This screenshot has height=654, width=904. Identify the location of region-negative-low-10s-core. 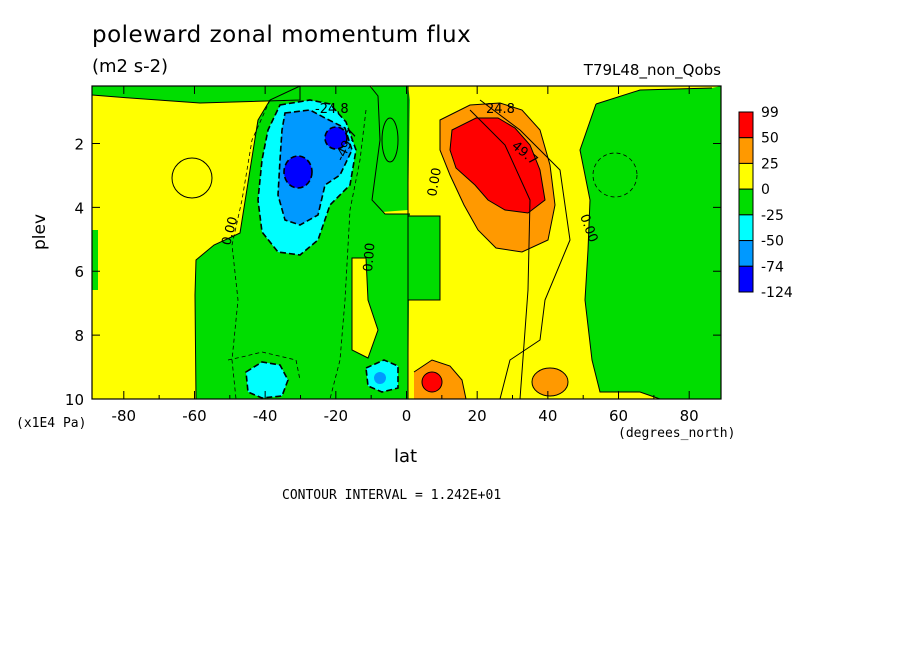
(380, 378).